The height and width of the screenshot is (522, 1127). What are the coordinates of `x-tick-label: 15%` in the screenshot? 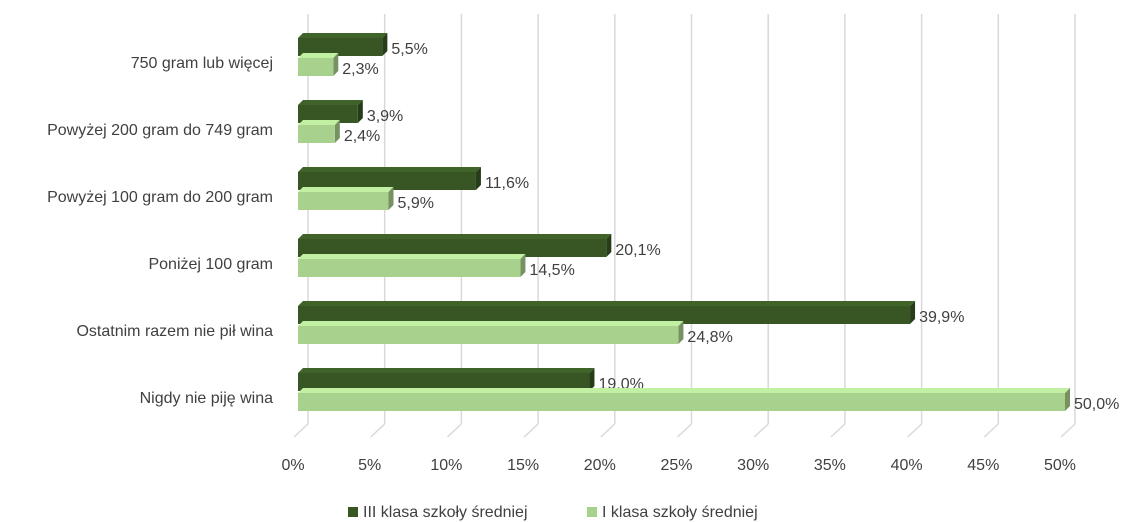 It's located at (523, 465).